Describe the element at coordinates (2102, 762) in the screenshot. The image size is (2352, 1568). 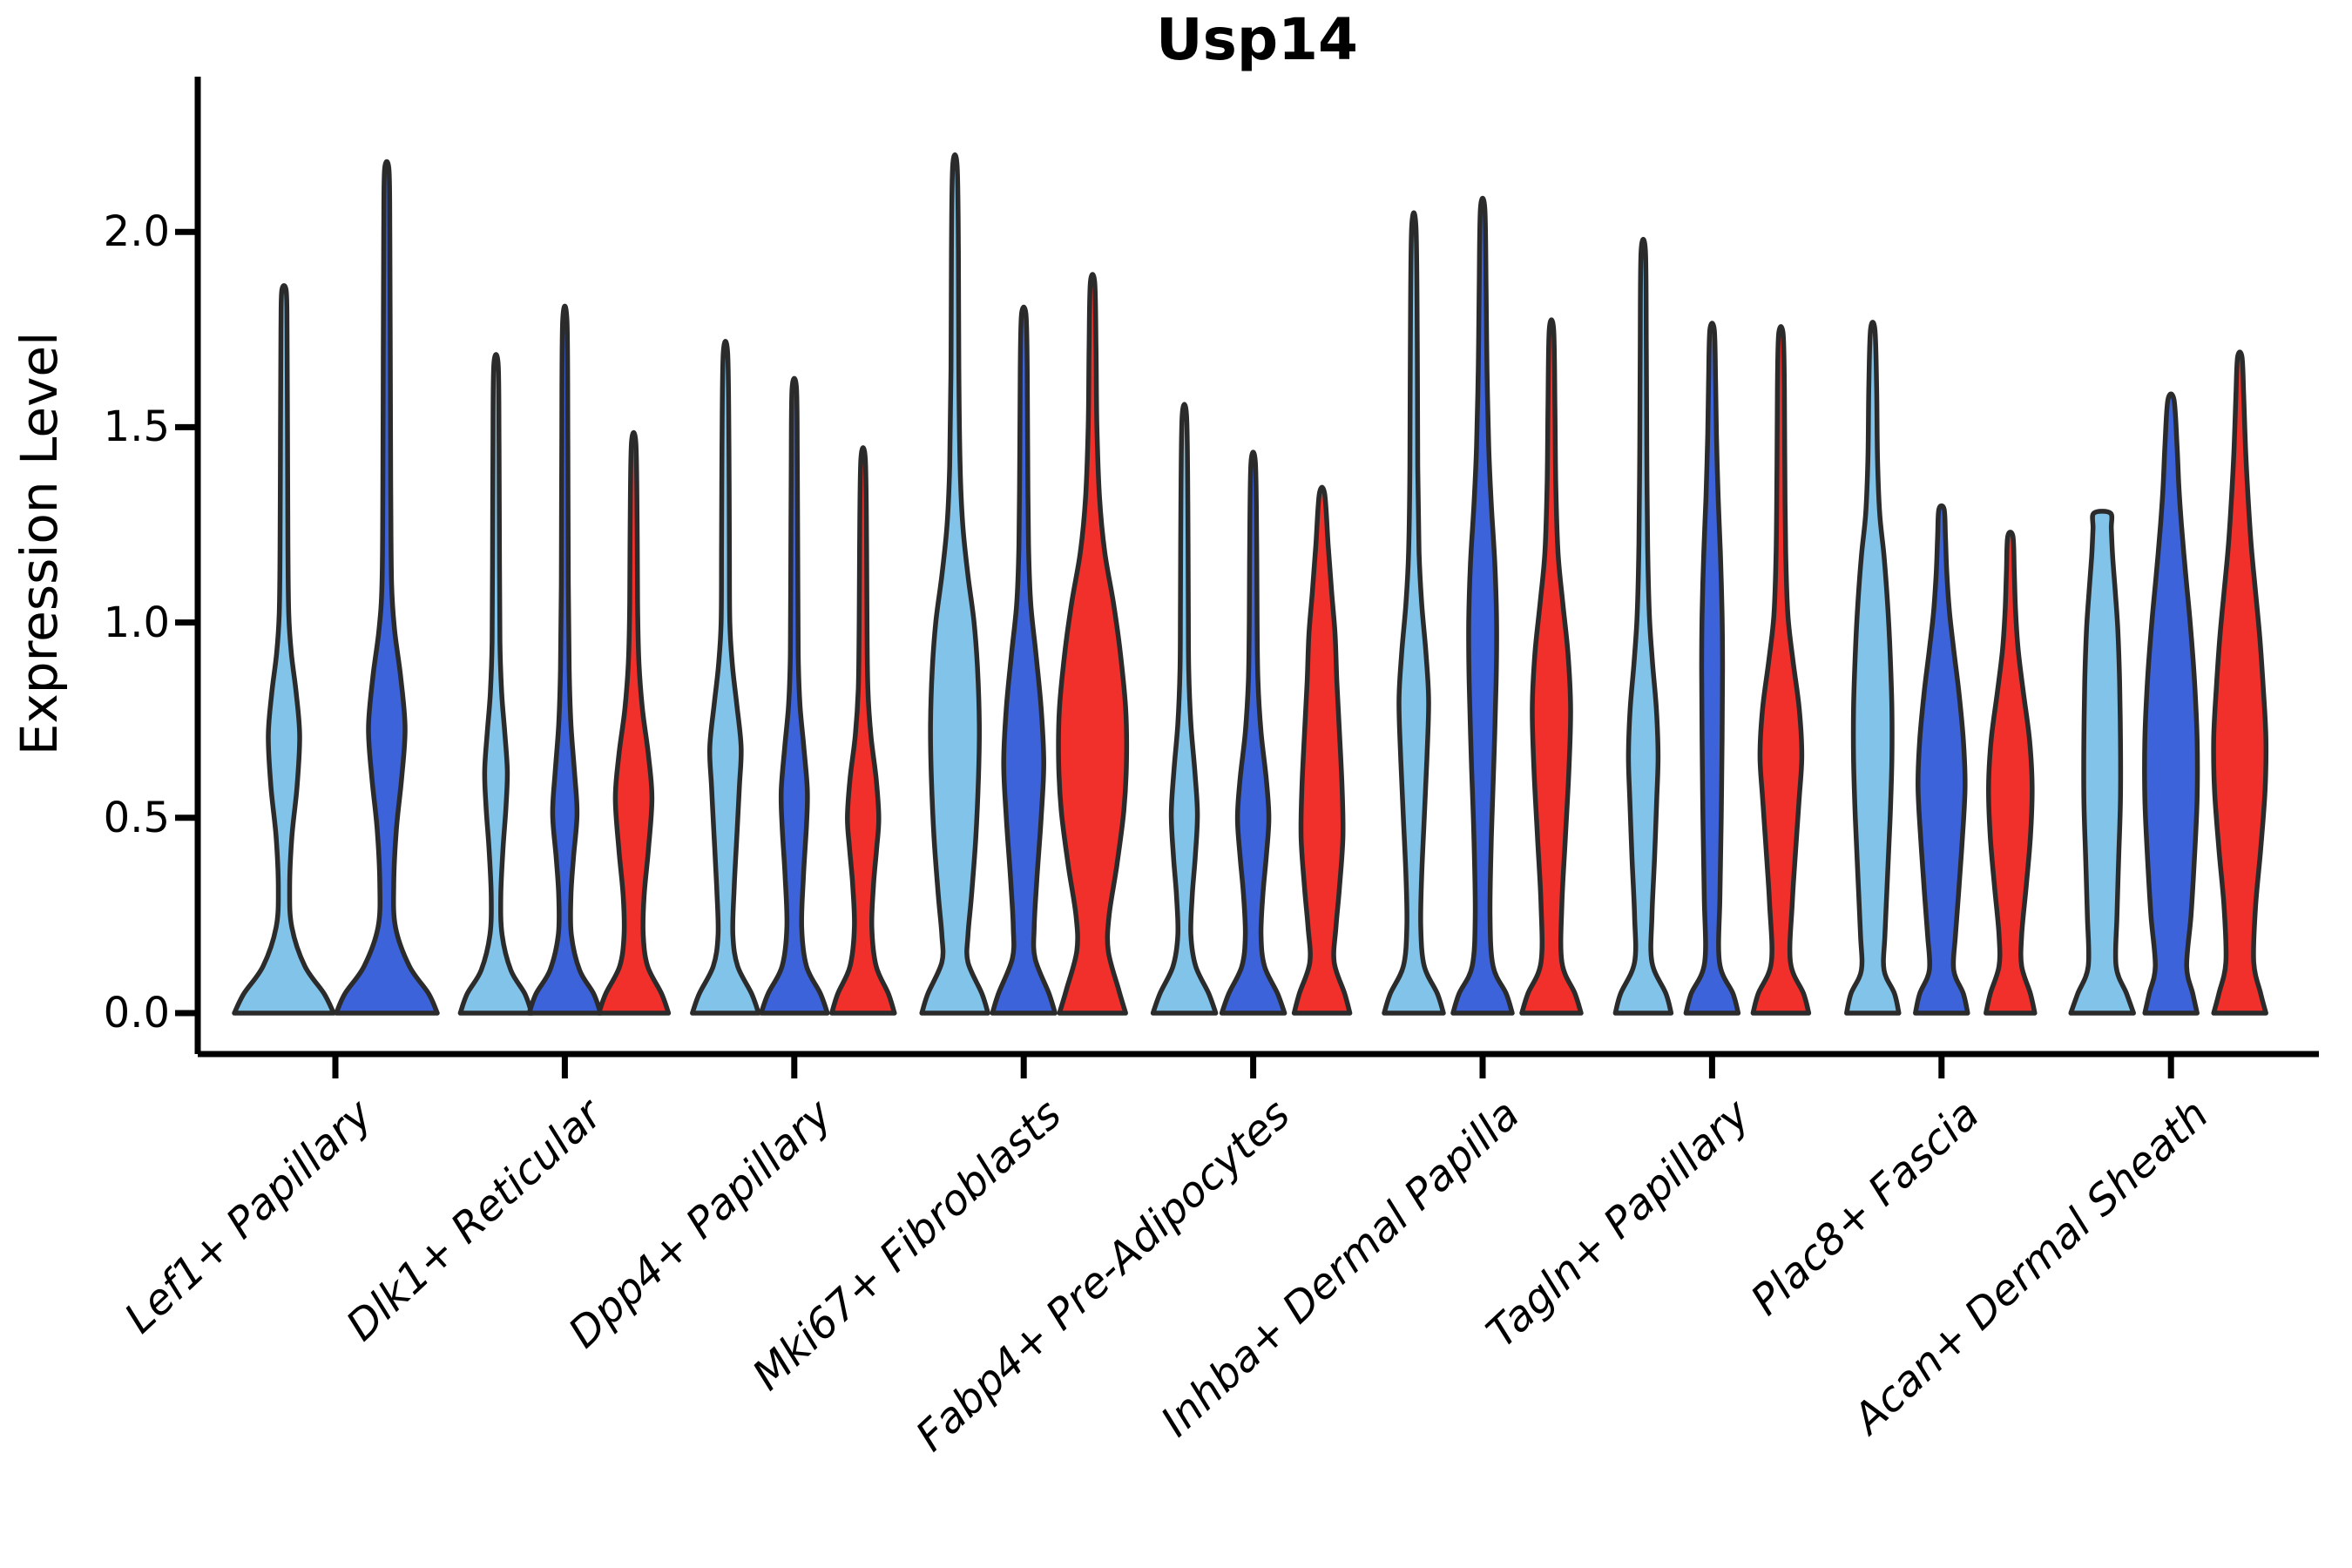
I see `violin-9-light-blue` at that location.